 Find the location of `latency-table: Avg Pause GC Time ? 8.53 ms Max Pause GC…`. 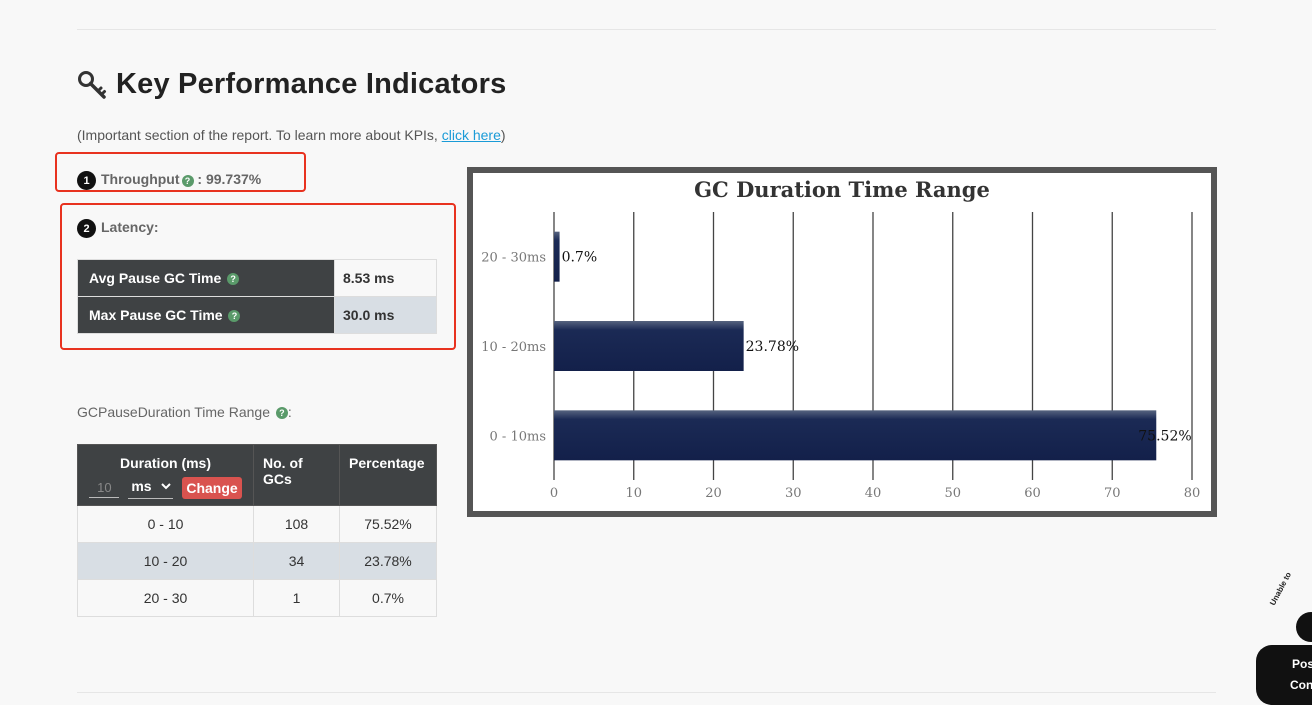

latency-table: Avg Pause GC Time ? 8.53 ms Max Pause GC… is located at coordinates (257, 296).